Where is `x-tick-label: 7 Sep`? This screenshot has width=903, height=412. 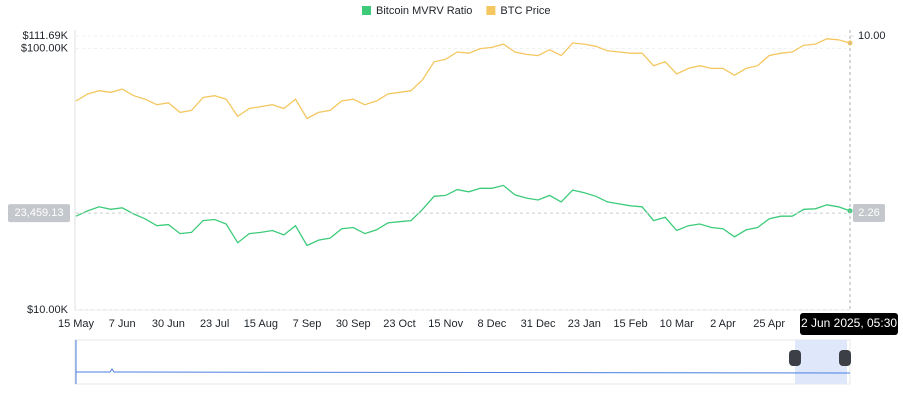
x-tick-label: 7 Sep is located at coordinates (307, 324).